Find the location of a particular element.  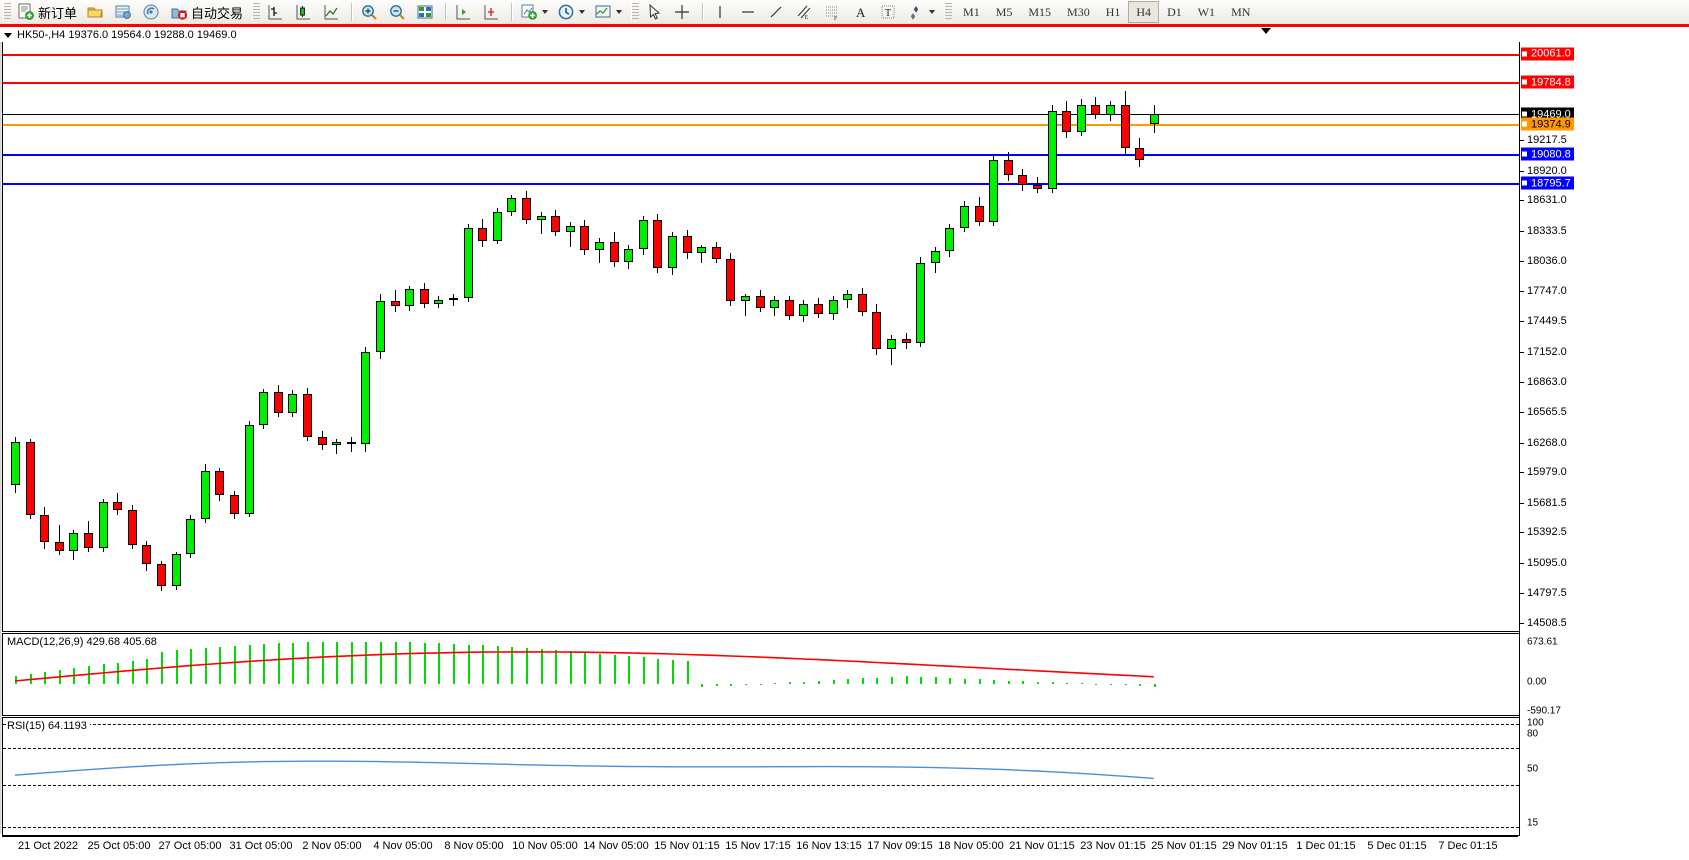

indicators-caret-icon is located at coordinates (619, 12).